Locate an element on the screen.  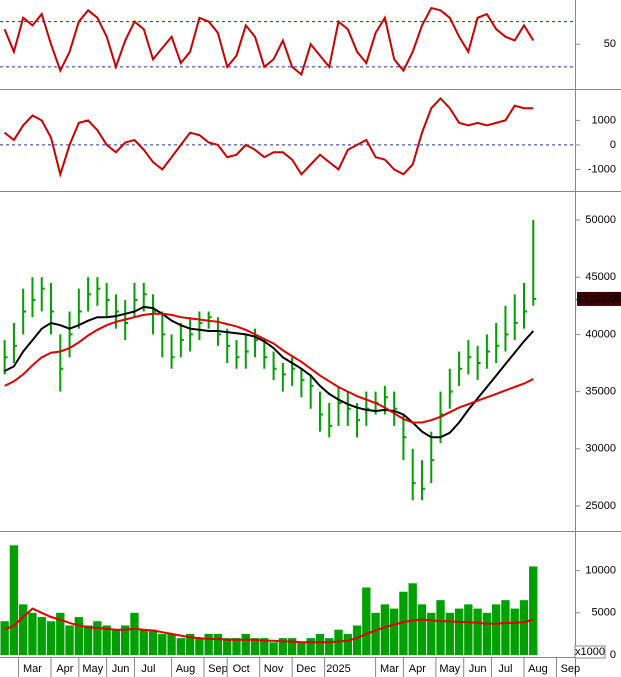
y-tick-label: 5000 is located at coordinates (604, 613).